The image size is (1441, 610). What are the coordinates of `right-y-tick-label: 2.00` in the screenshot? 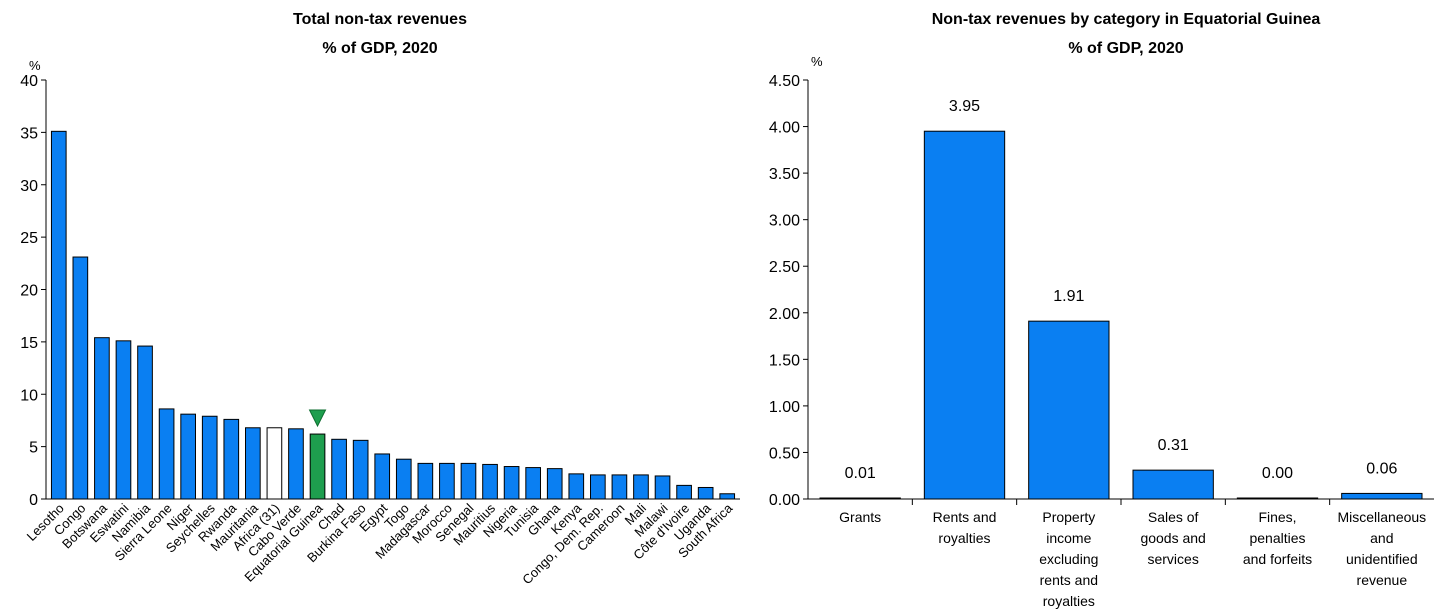 It's located at (784, 314).